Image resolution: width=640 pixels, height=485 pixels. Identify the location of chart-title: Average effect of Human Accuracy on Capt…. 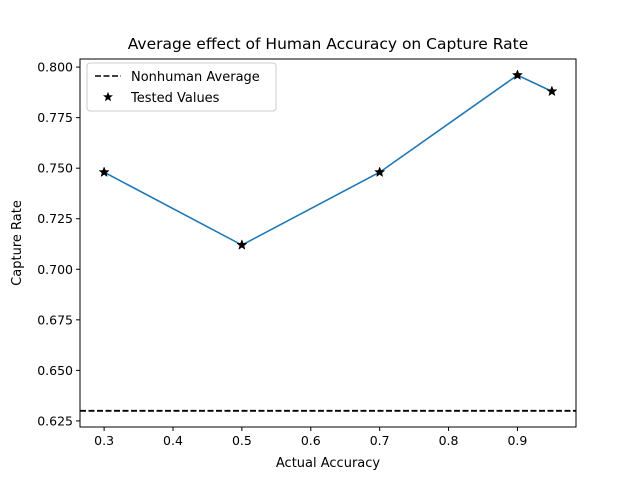
(328, 44).